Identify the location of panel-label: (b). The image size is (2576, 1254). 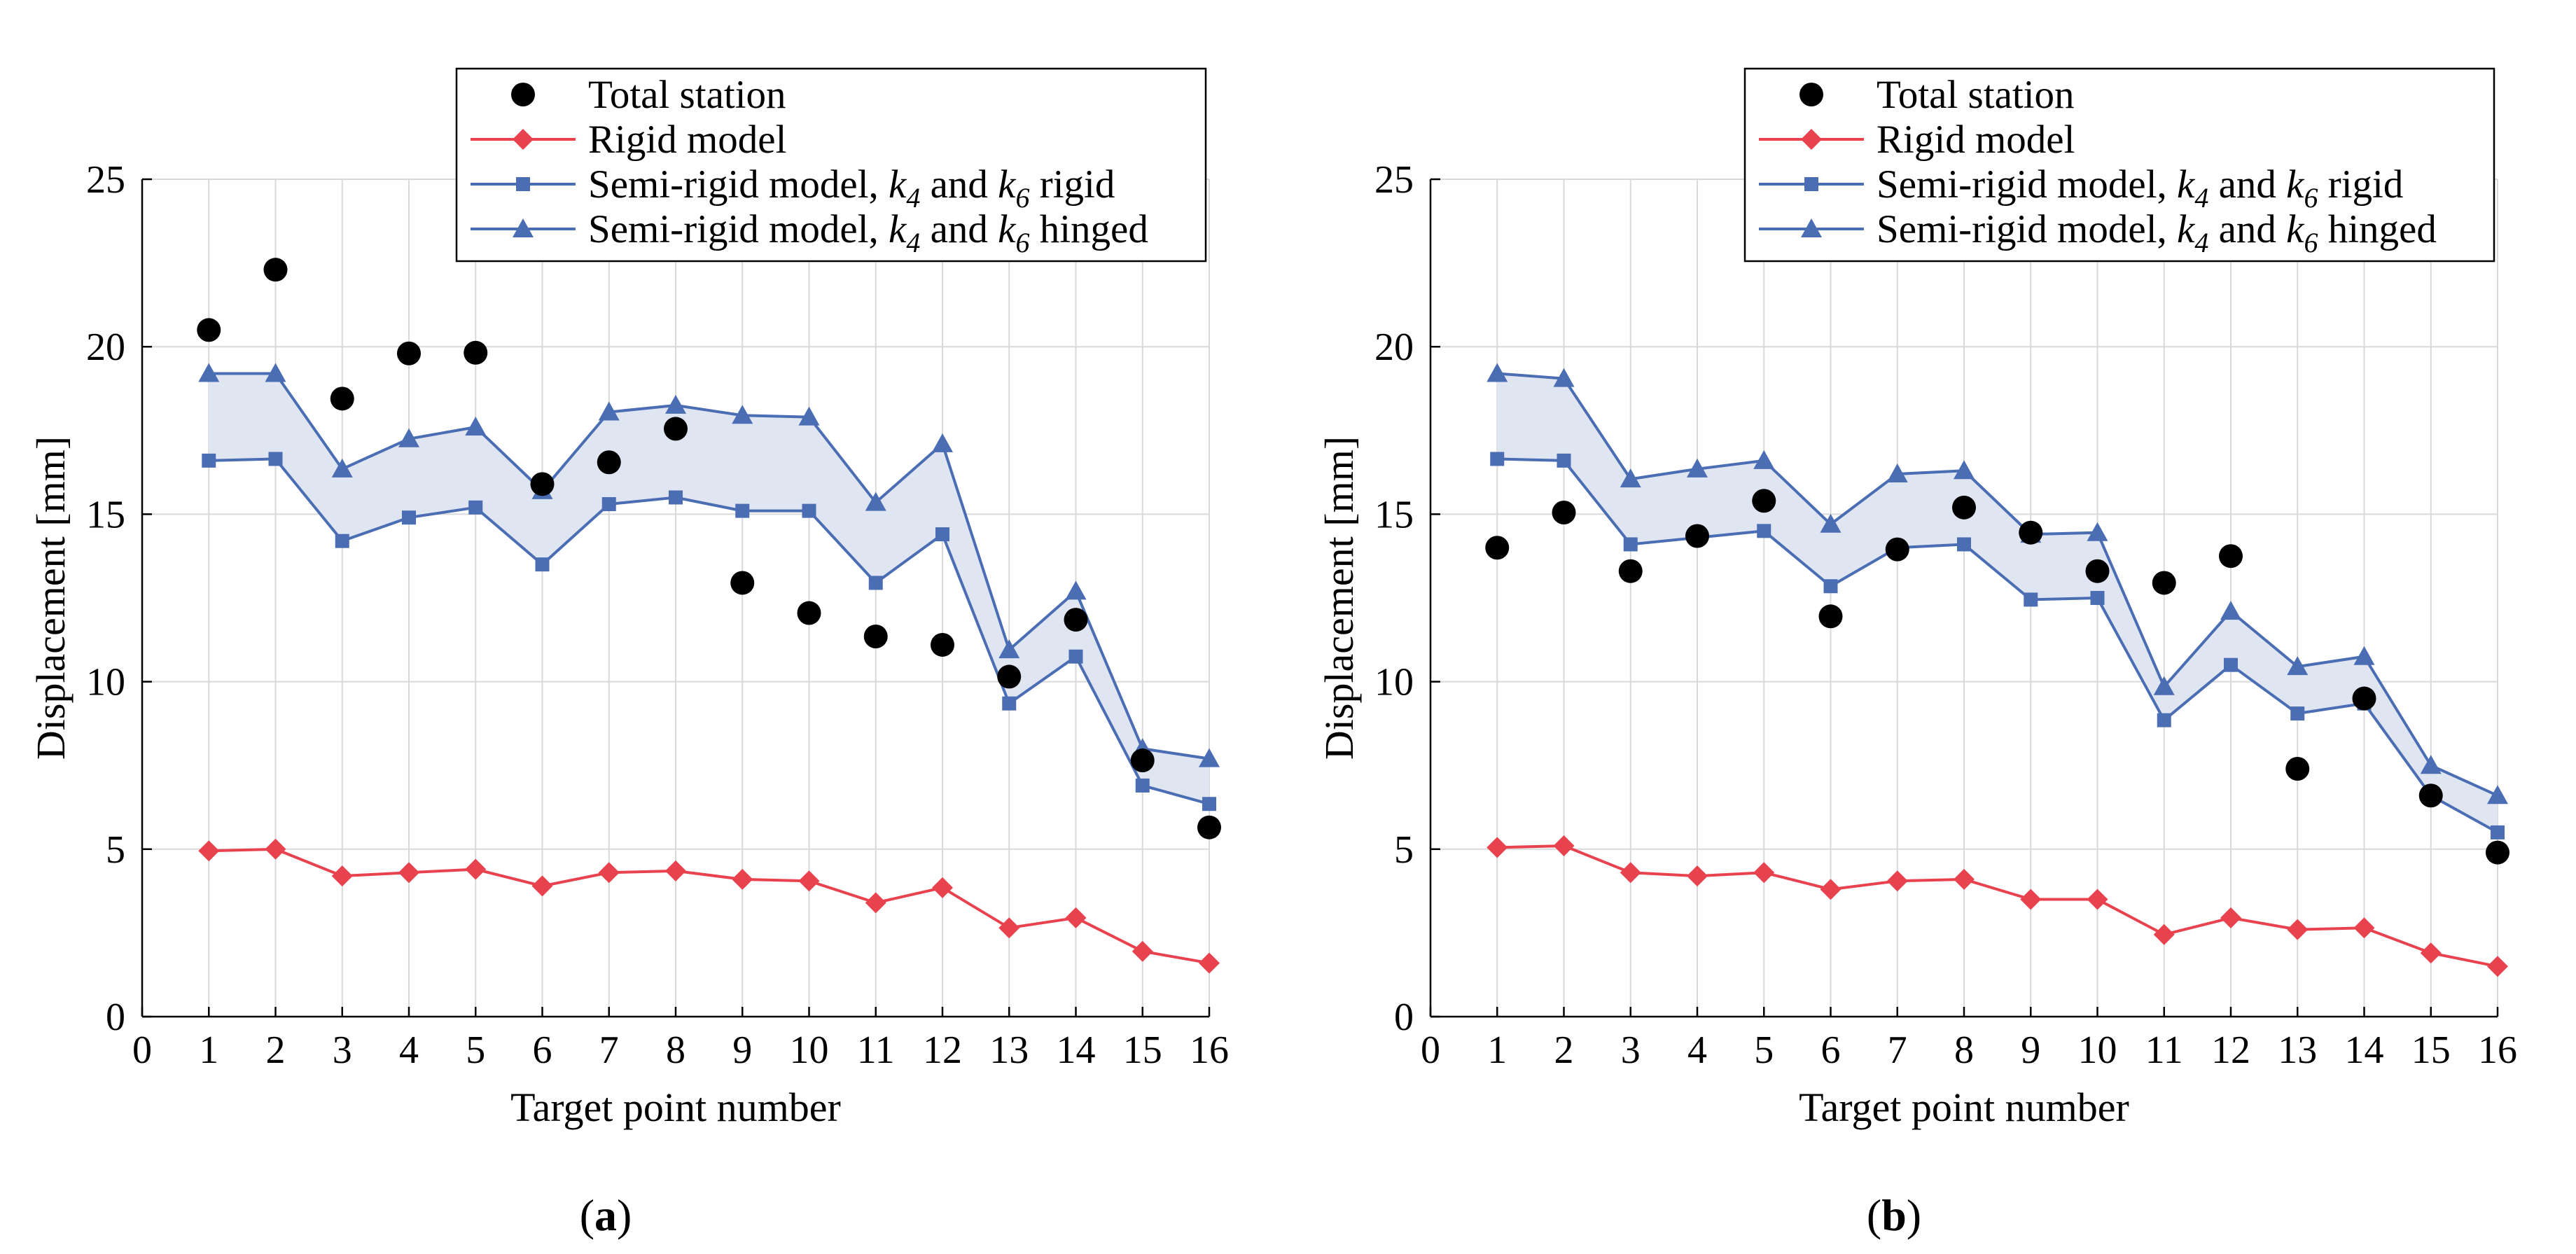
(1894, 1215).